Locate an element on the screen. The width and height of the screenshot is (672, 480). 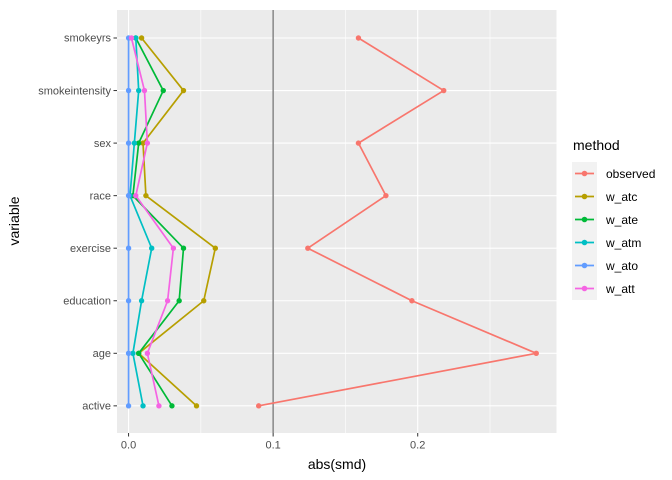
point-w_ato-education is located at coordinates (128, 301).